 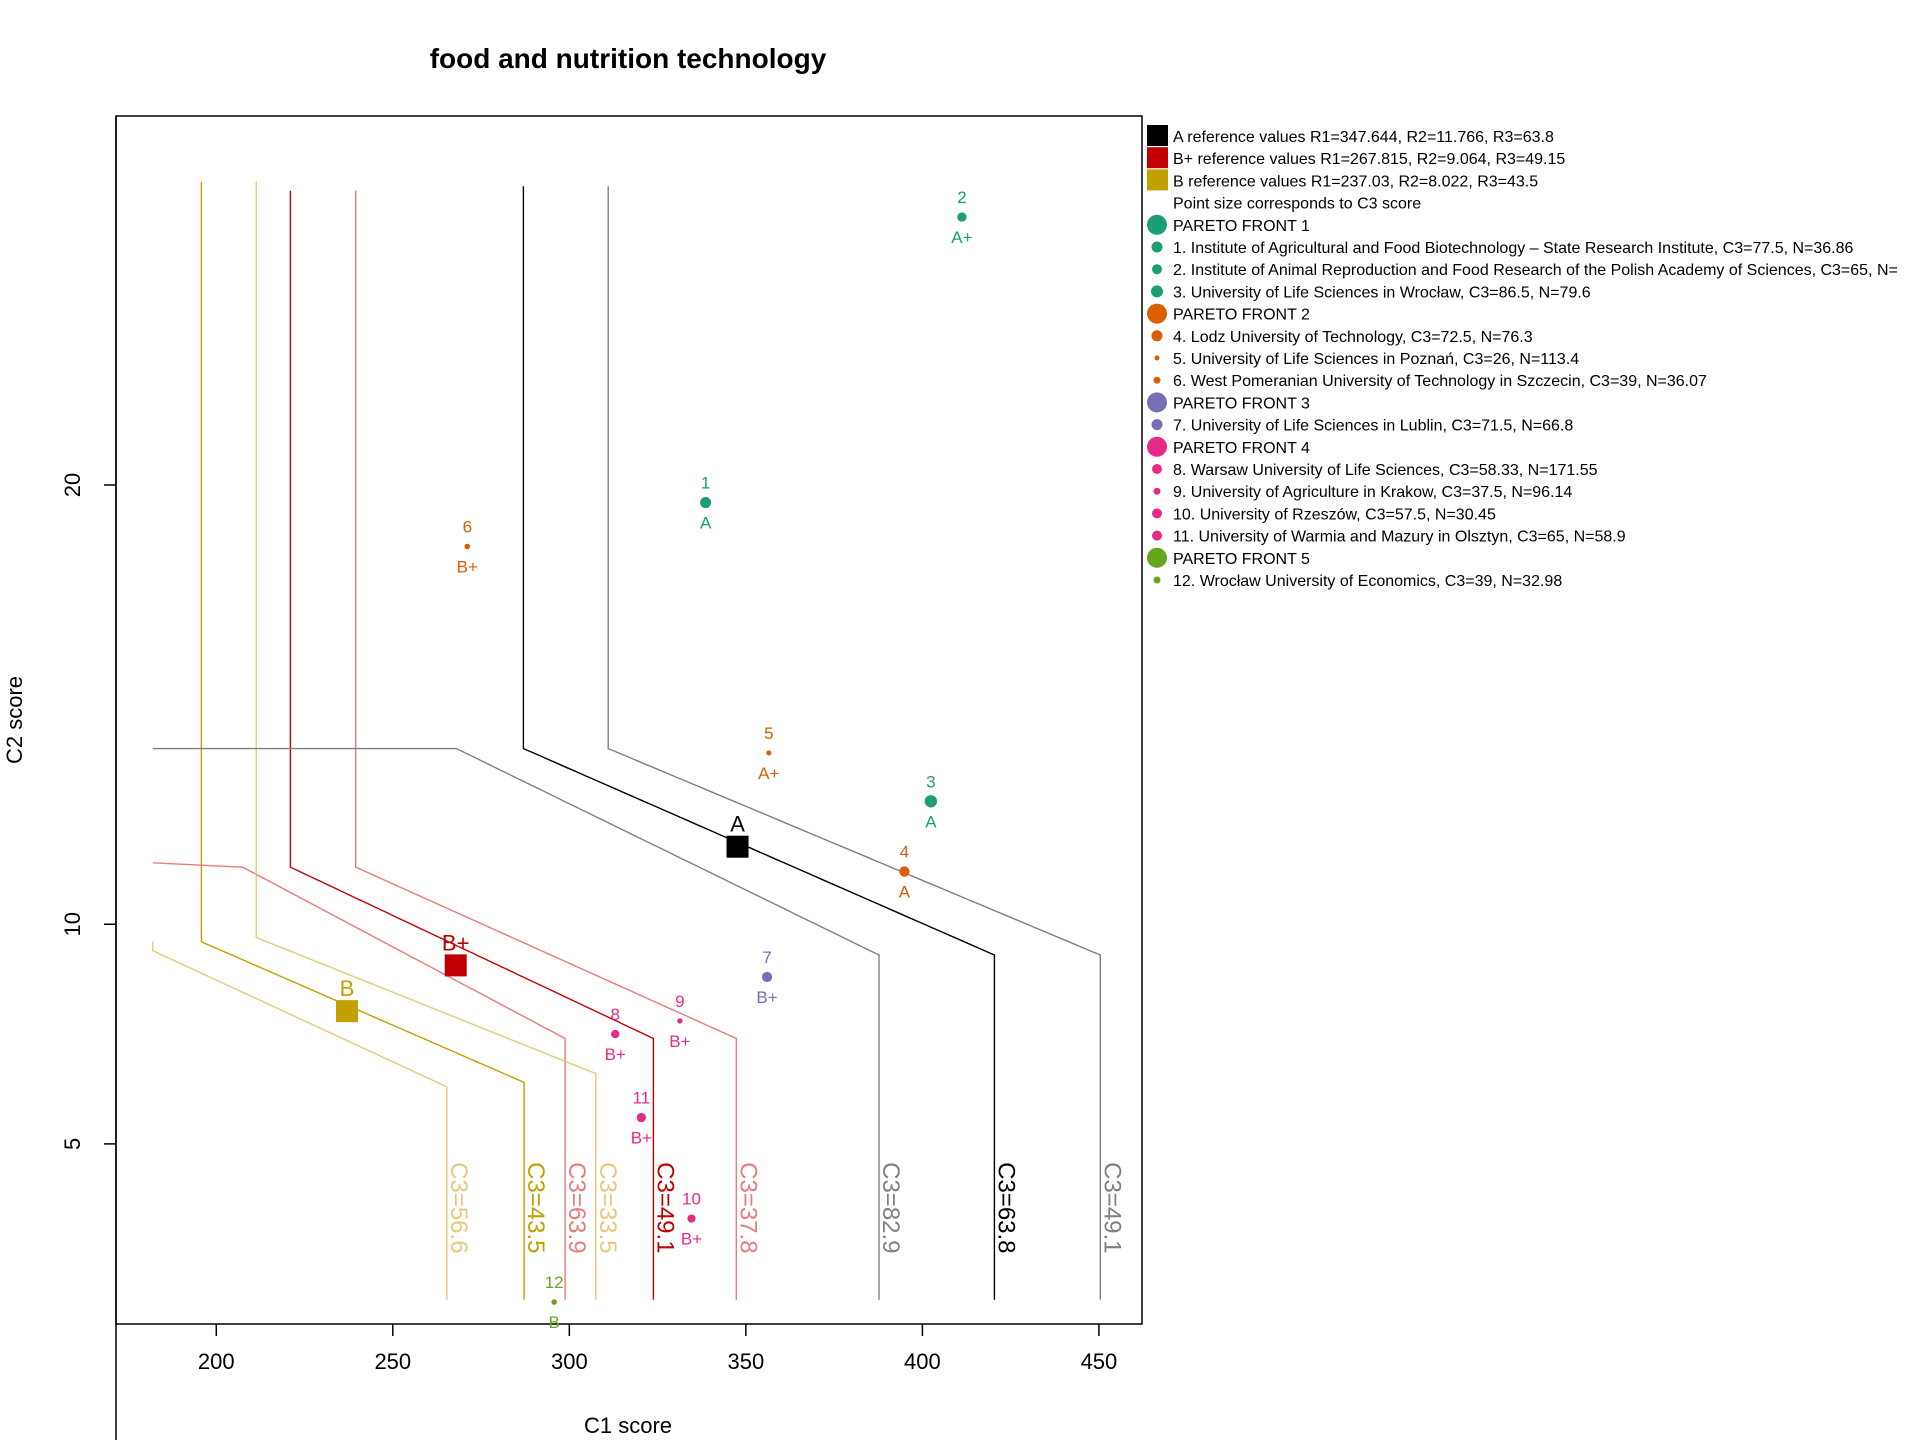 I want to click on contour-label: C3=56.6, so click(x=458, y=1207).